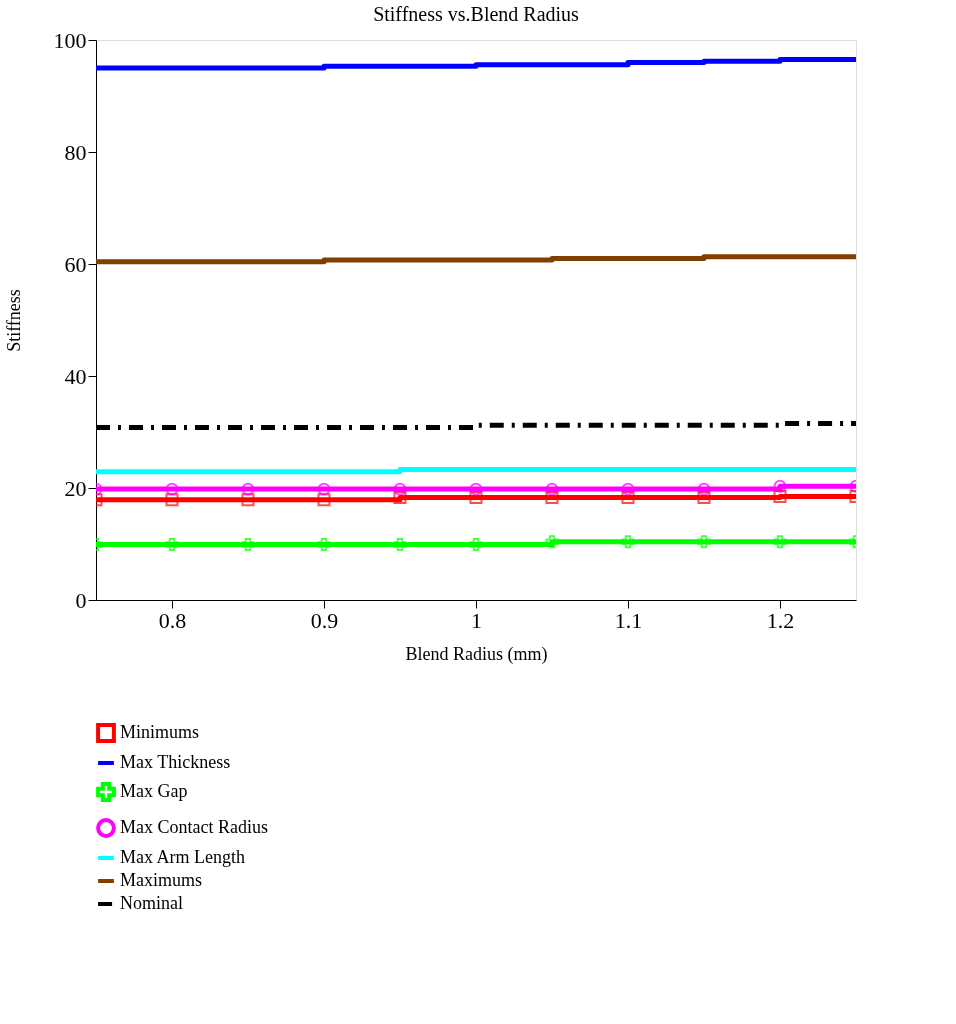  I want to click on legend-label: Max Arm Length, so click(182, 857).